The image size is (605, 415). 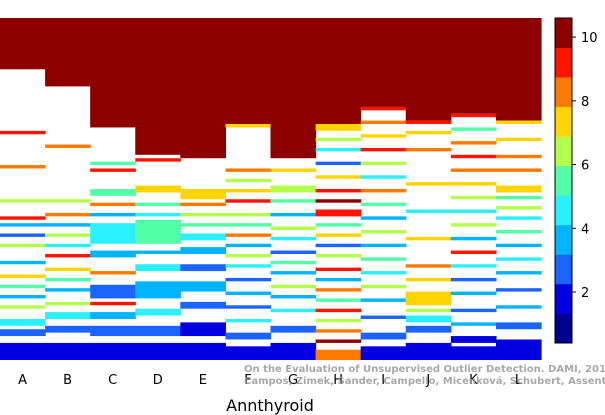 I want to click on x-tick-label-H: H, so click(x=338, y=380).